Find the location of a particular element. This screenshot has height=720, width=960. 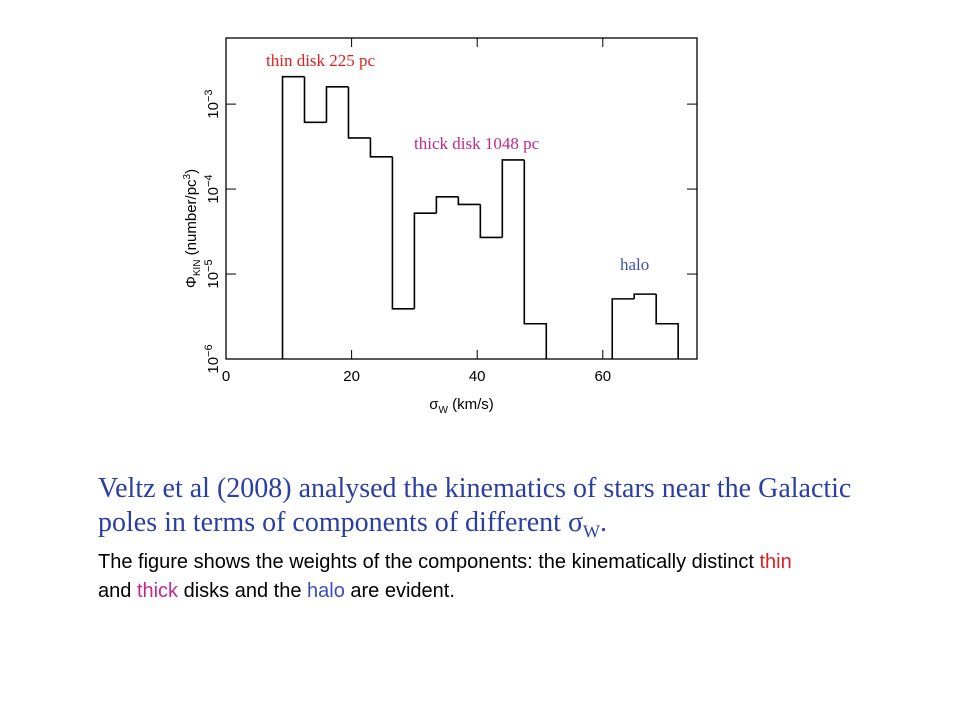

x-axis-label: σW (km/s) is located at coordinates (461, 406).